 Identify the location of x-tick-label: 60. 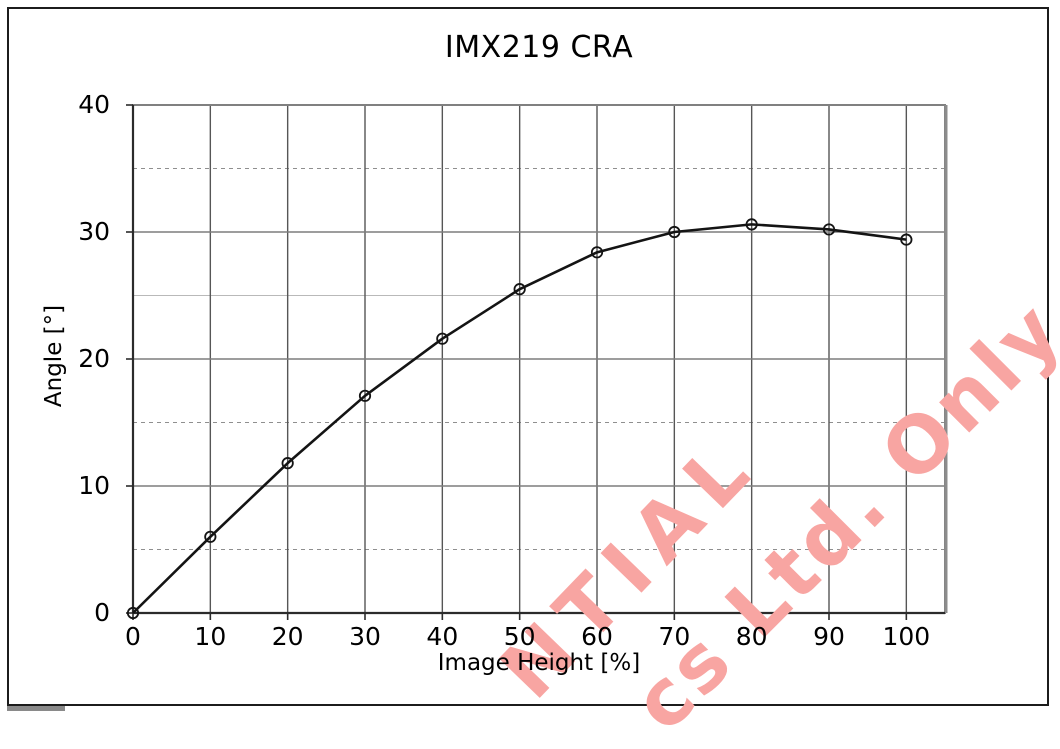
(597, 636).